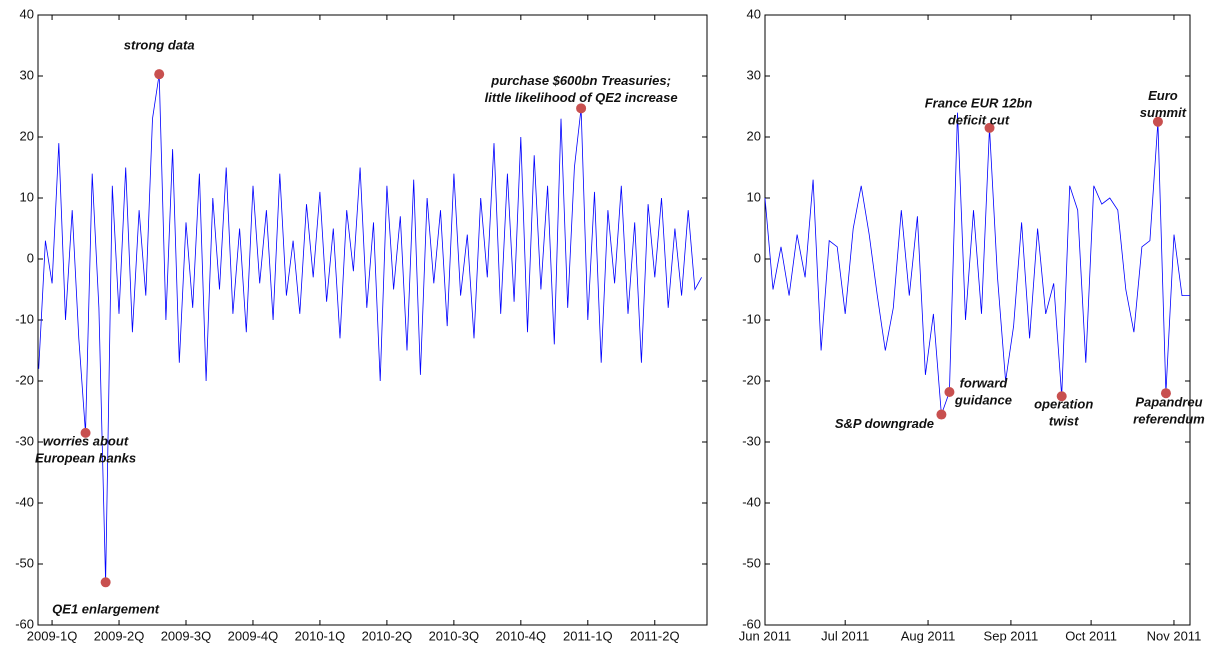  I want to click on x-tick-label: 2010-1Q, so click(320, 635).